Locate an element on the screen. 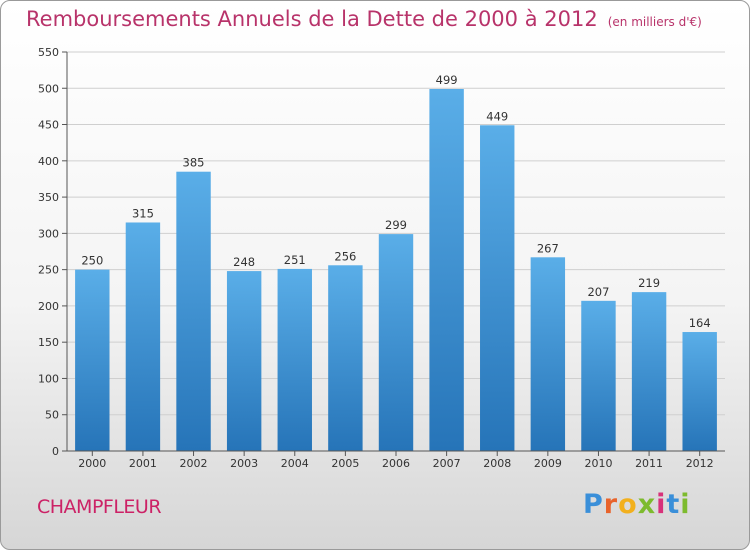 This screenshot has height=550, width=750. y-tick-label: 400 is located at coordinates (48, 161).